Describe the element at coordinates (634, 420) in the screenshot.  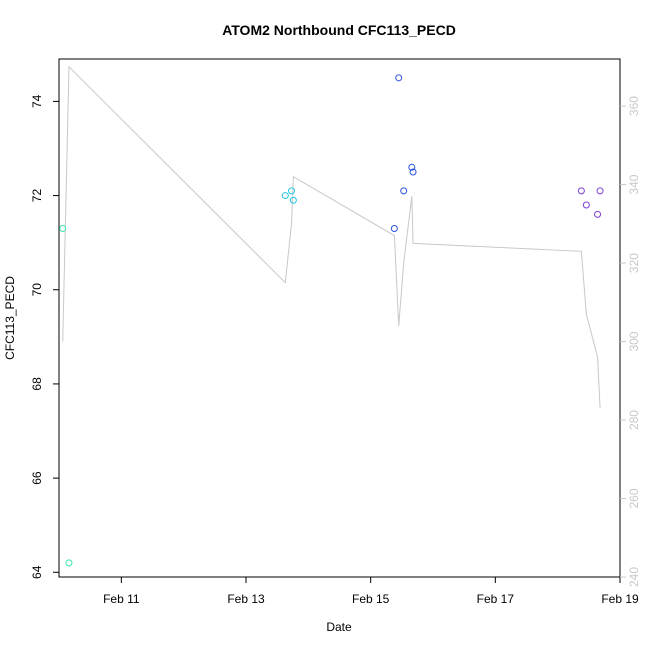
I see `y2-tick-label: 280` at that location.